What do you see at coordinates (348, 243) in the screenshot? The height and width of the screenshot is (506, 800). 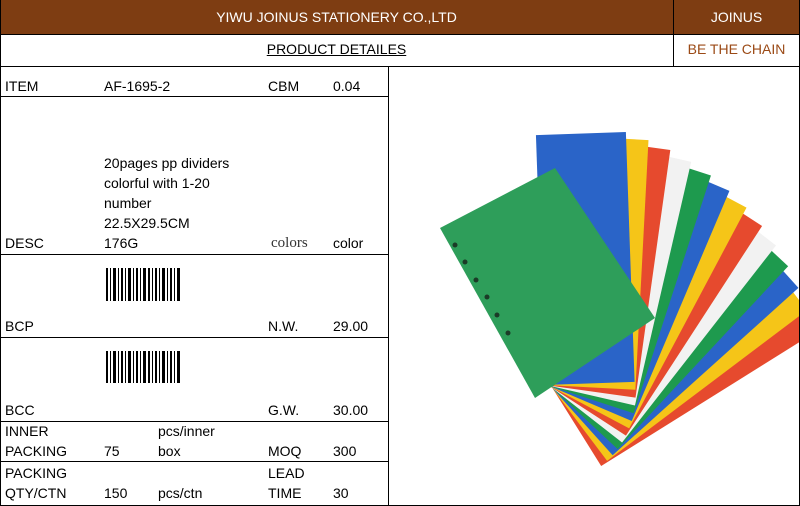 I see `value: color` at bounding box center [348, 243].